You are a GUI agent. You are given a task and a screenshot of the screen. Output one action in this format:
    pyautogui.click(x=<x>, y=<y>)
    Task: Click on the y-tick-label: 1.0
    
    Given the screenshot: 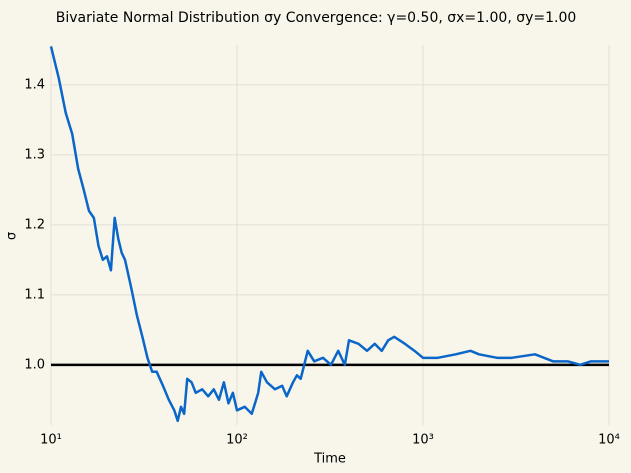 What is the action you would take?
    pyautogui.click(x=34, y=364)
    